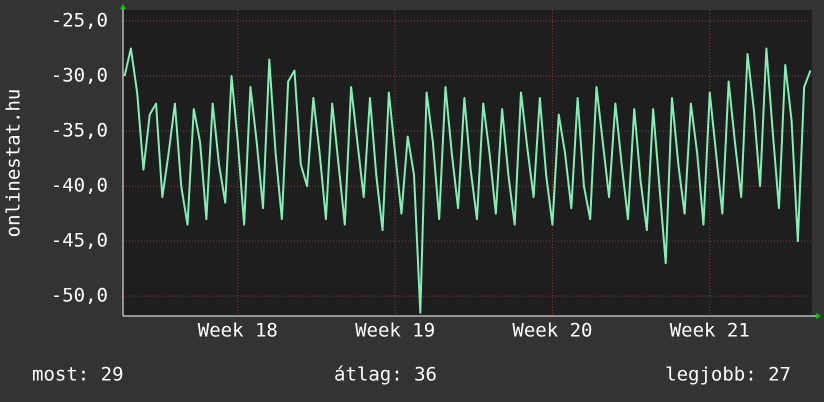  I want to click on x-tick-label: Week 20, so click(552, 331).